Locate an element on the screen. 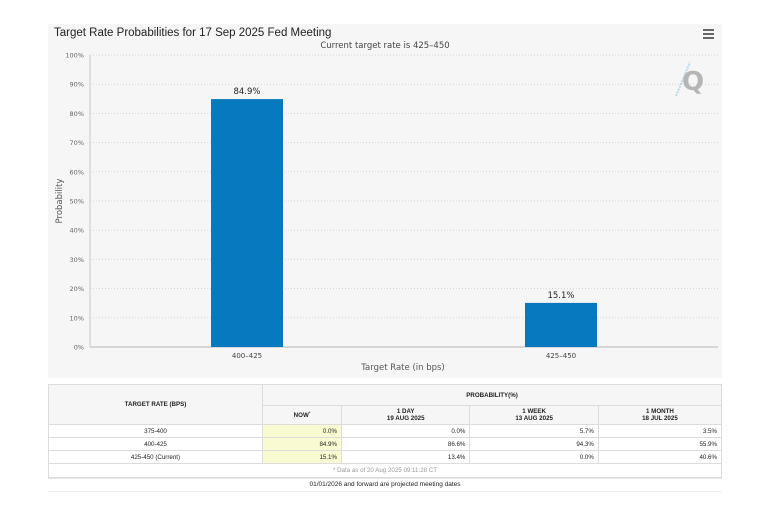 This screenshot has width=776, height=515. month-cell: 40.6% is located at coordinates (660, 457).